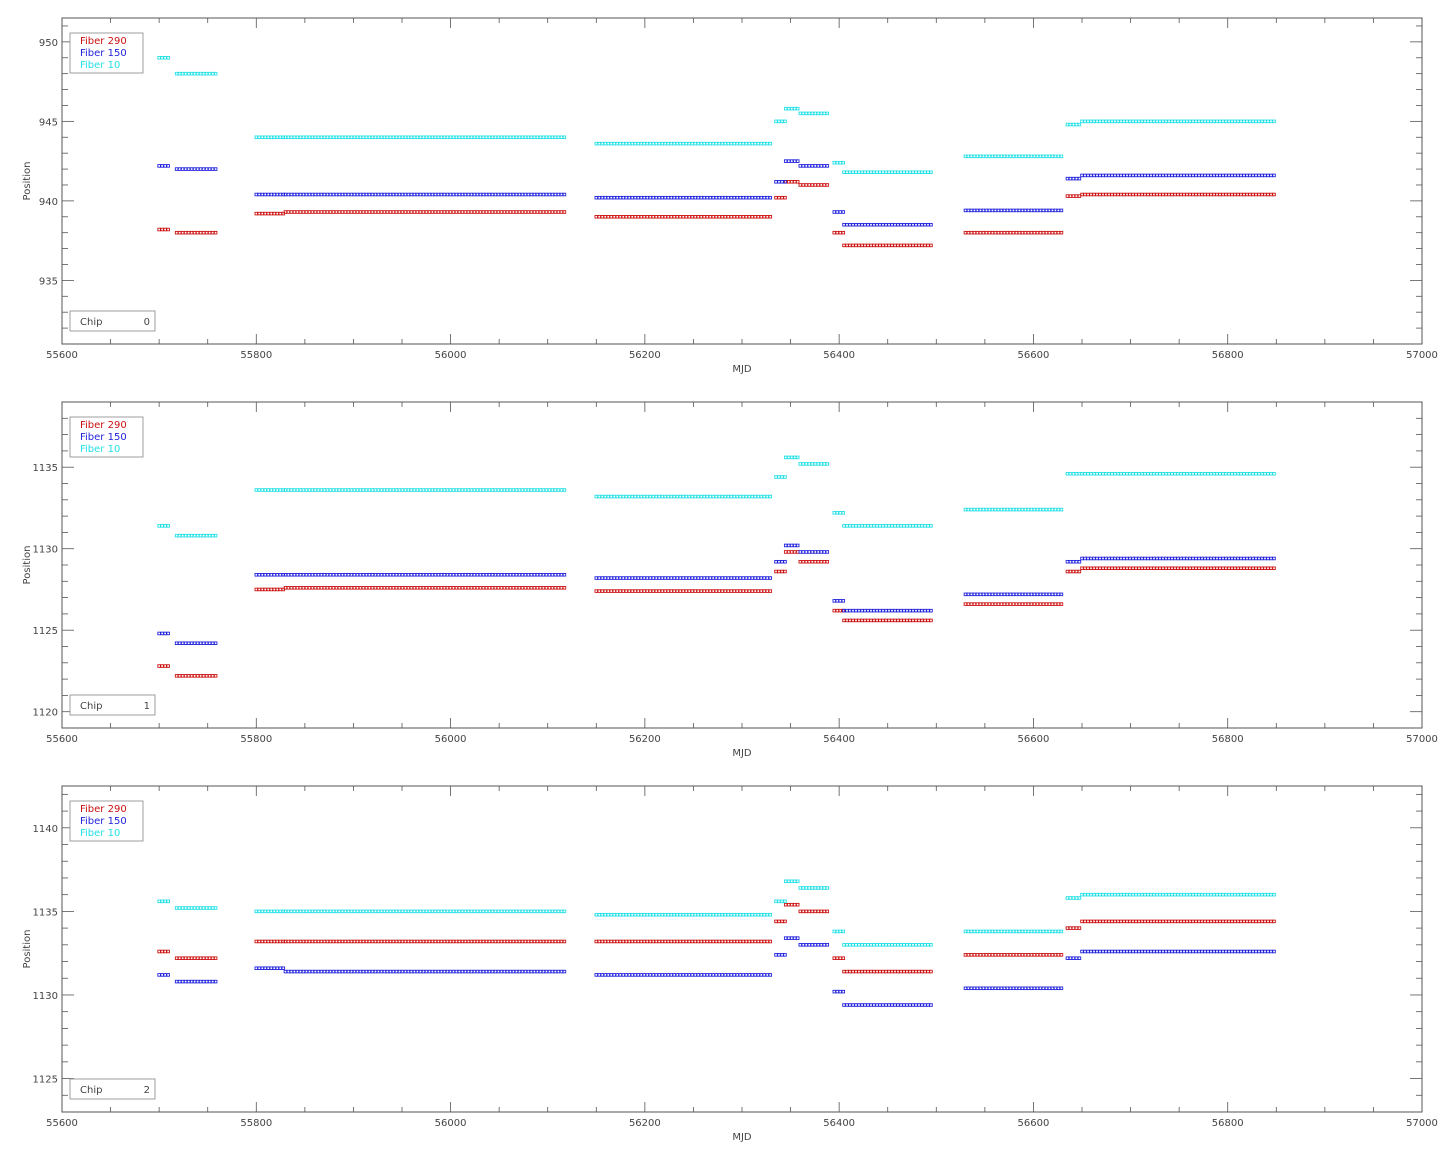 The height and width of the screenshot is (1152, 1440). What do you see at coordinates (147, 706) in the screenshot?
I see `chip-value: 1` at bounding box center [147, 706].